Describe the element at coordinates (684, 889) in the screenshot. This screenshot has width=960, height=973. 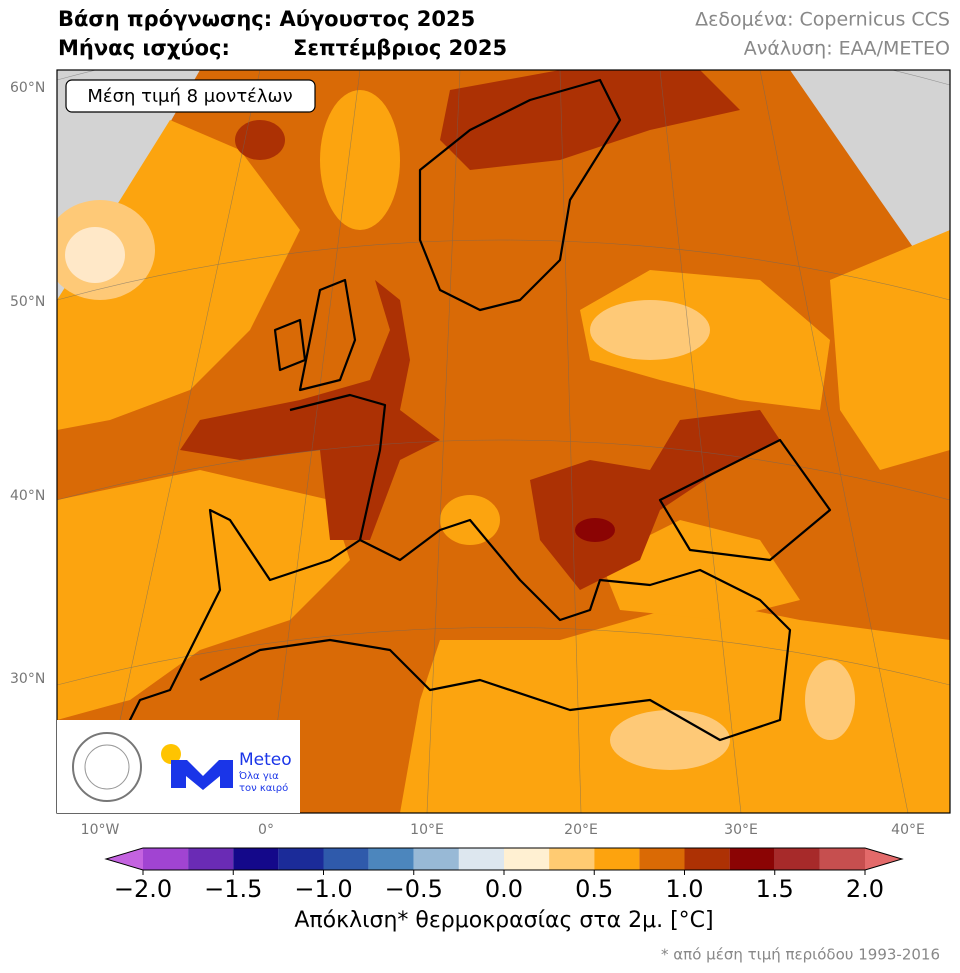
I see `colorbar-tick-label: 1.0` at that location.